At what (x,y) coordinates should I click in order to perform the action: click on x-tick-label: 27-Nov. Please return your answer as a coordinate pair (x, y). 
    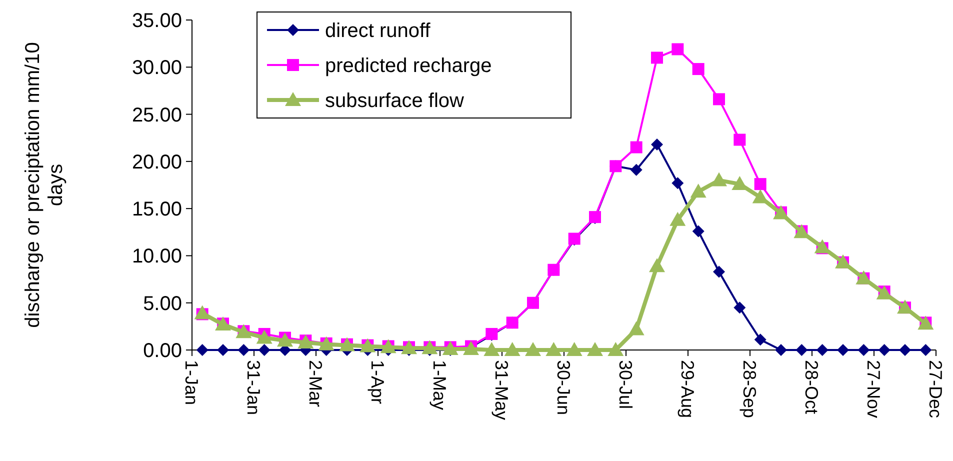
    Looking at the image, I should click on (874, 389).